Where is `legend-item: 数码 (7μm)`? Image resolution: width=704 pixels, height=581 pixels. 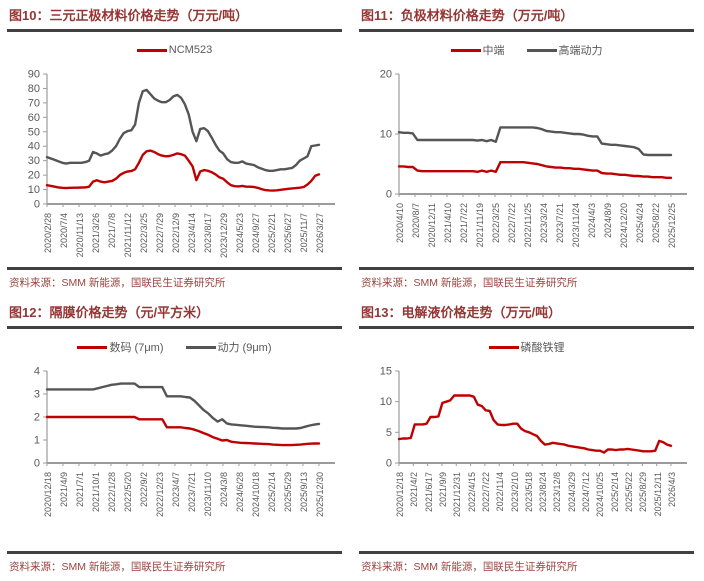
legend-item: 数码 (7μm) is located at coordinates (120, 347).